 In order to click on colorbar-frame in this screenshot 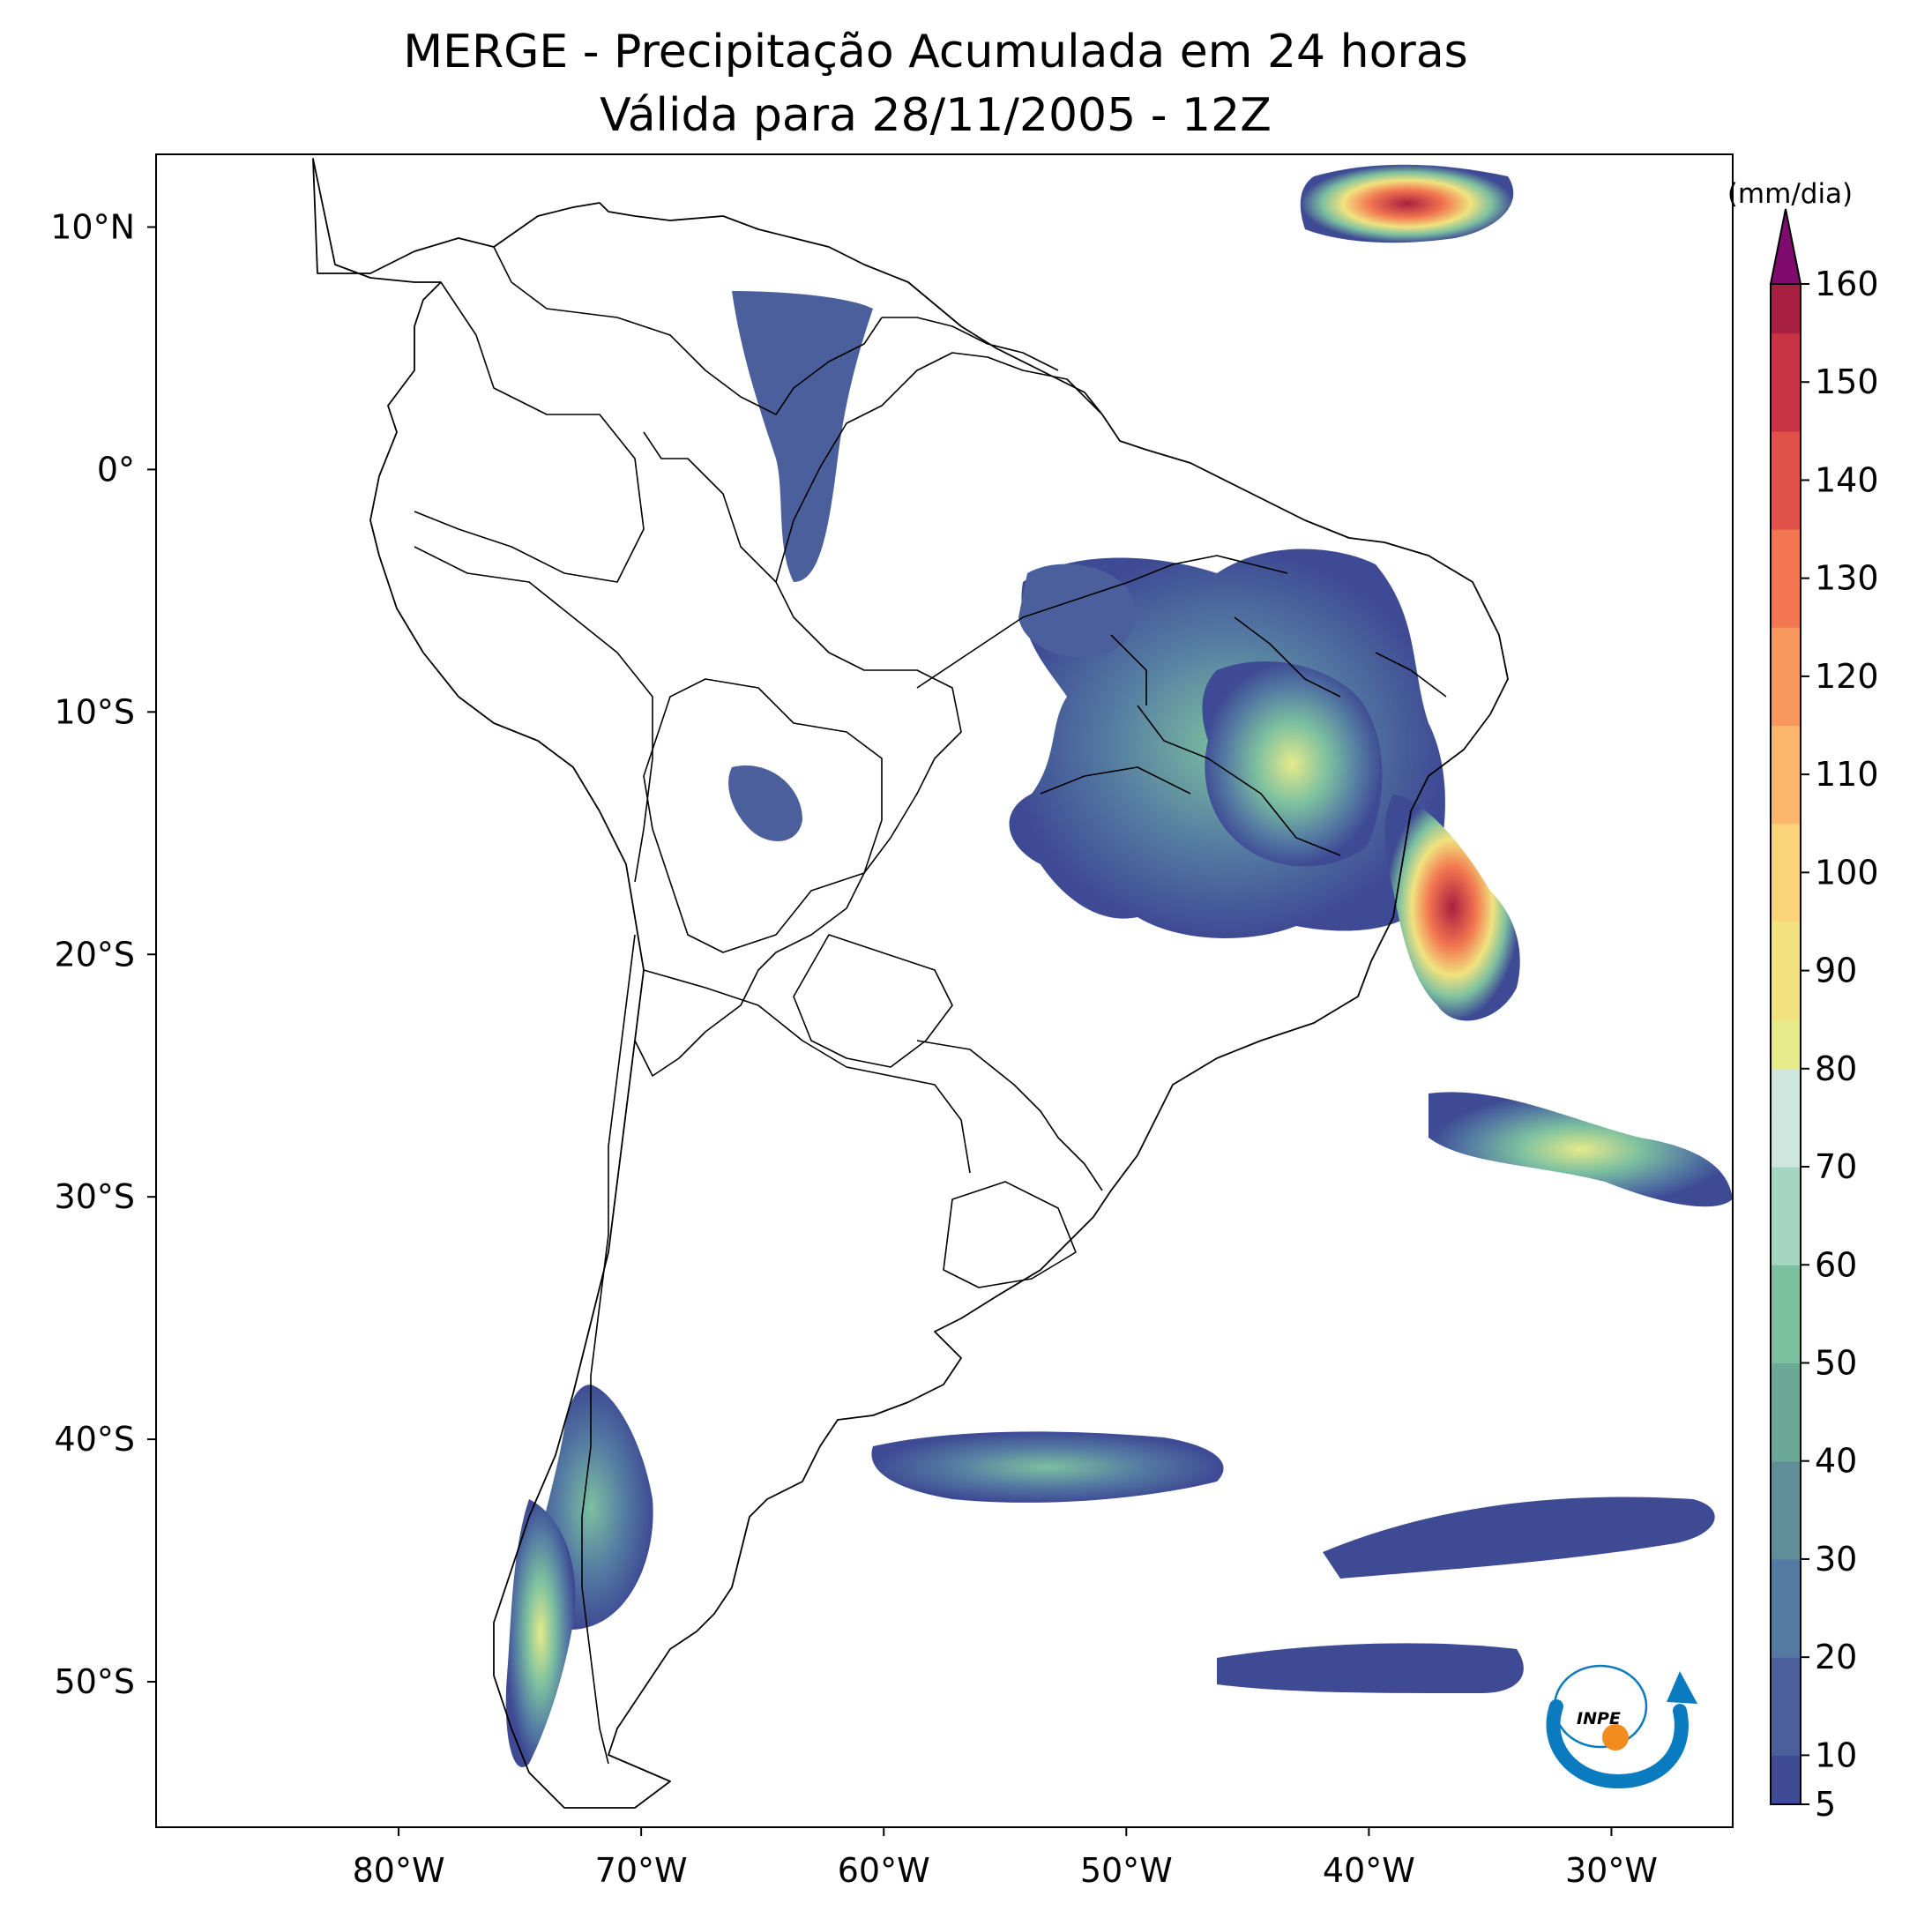, I will do `click(1785, 1044)`.